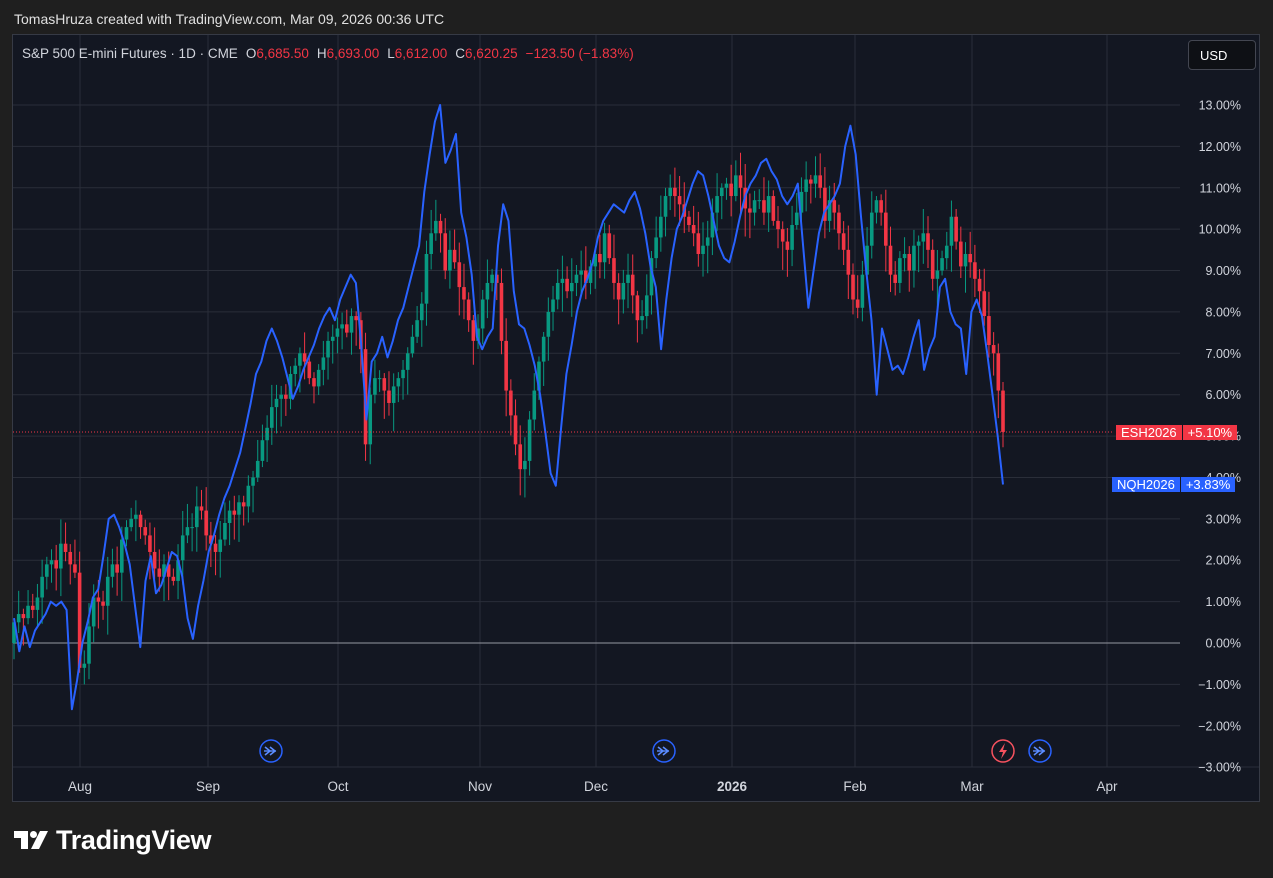 Image resolution: width=1273 pixels, height=878 pixels. I want to click on y-tick-label: 10.00%, so click(1220, 230).